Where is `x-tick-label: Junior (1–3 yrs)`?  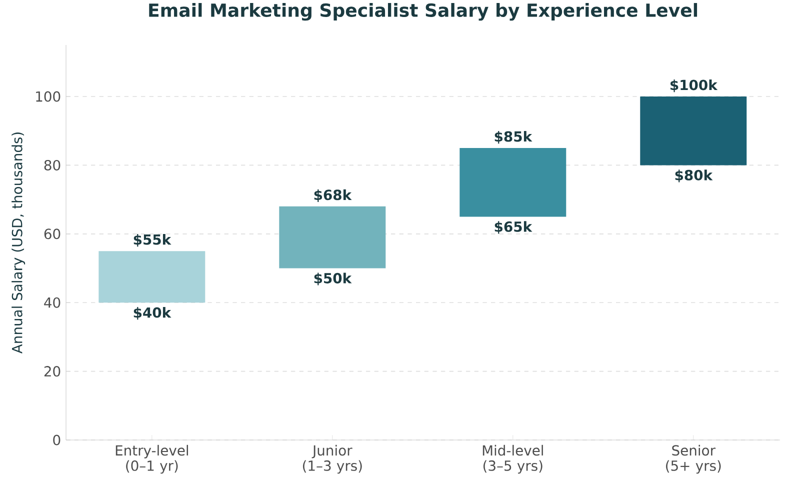 x-tick-label: Junior (1–3 yrs) is located at coordinates (332, 459).